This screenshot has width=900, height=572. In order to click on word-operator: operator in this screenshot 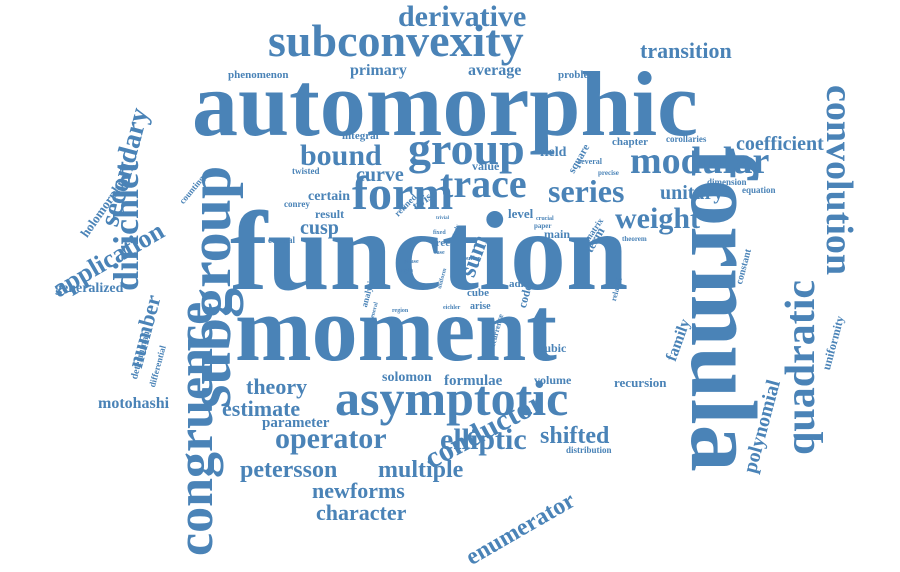, I will do `click(331, 438)`.